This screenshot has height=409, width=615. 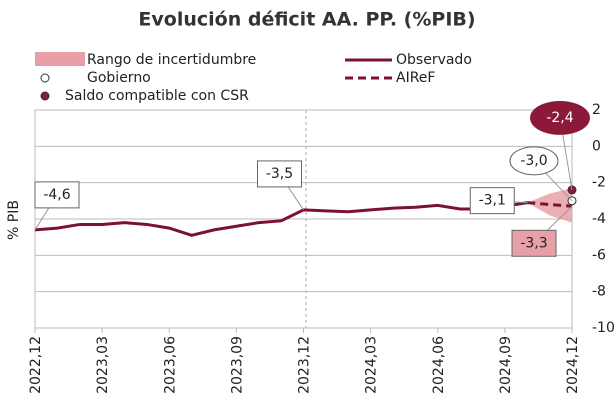 I want to click on data-label: -2,4, so click(x=559, y=118).